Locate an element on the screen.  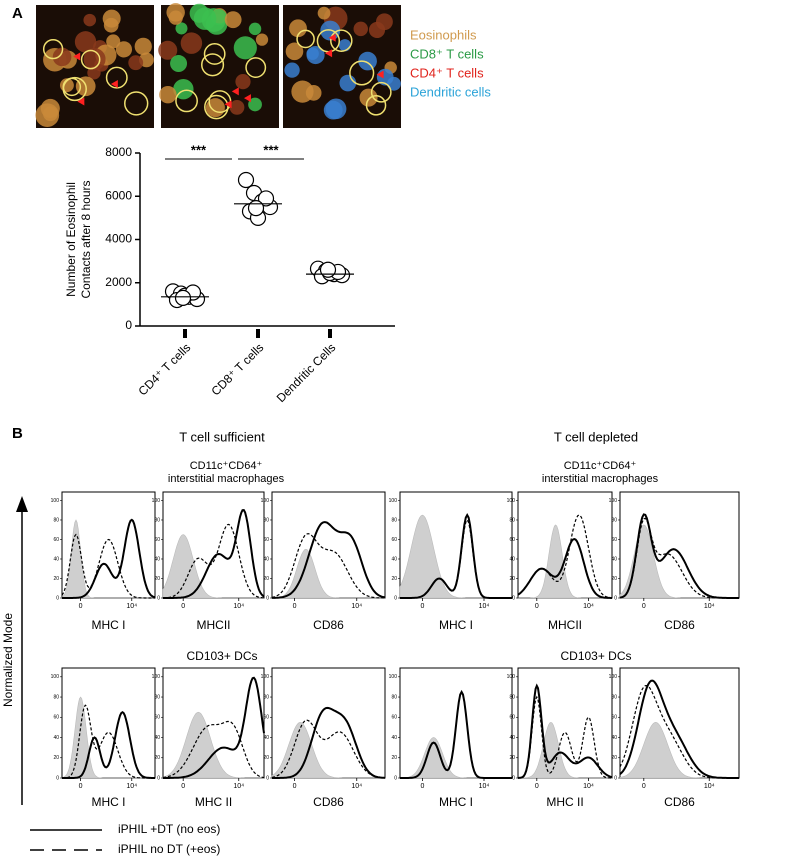
marker-label: CD86 is located at coordinates (679, 625).